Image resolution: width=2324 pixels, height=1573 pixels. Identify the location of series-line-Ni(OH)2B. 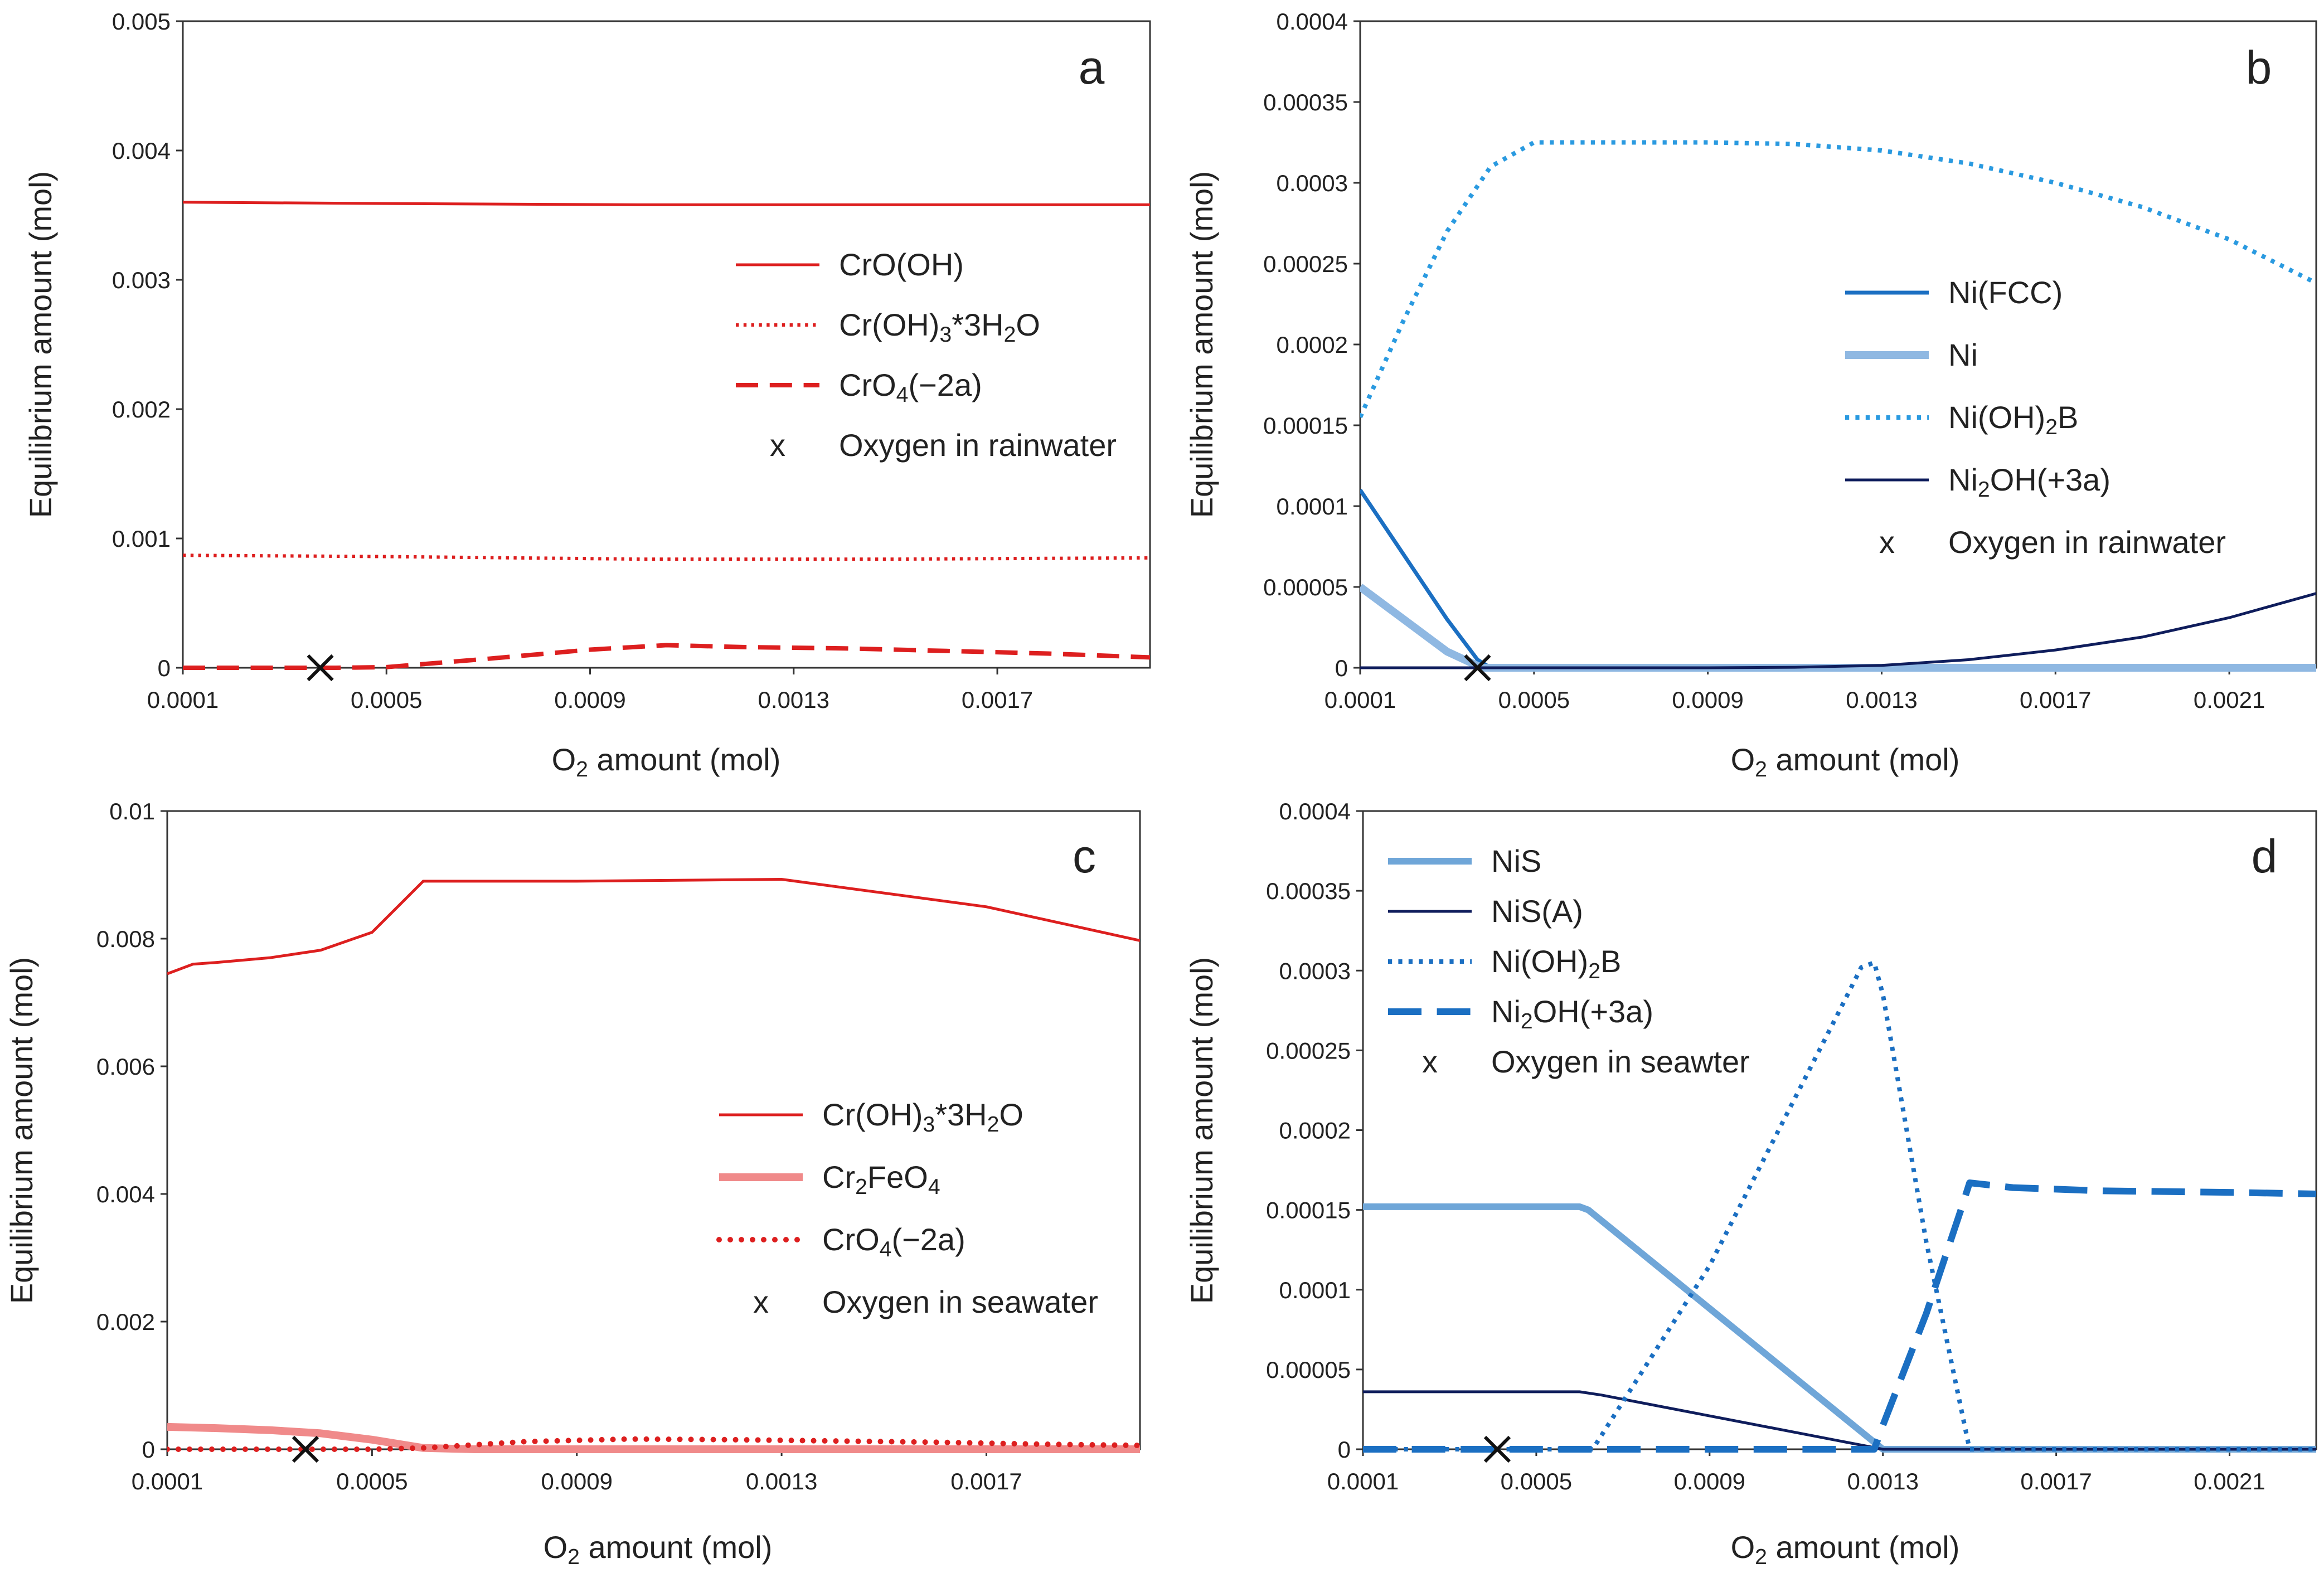
(1838, 280).